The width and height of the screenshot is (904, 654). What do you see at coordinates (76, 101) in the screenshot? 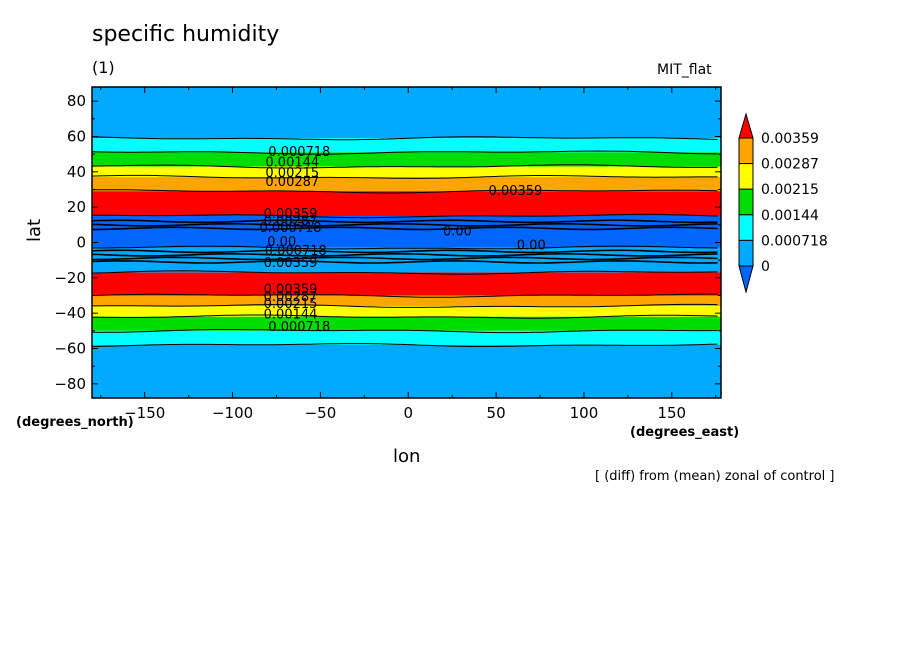
I see `y-tick-label: 80` at bounding box center [76, 101].